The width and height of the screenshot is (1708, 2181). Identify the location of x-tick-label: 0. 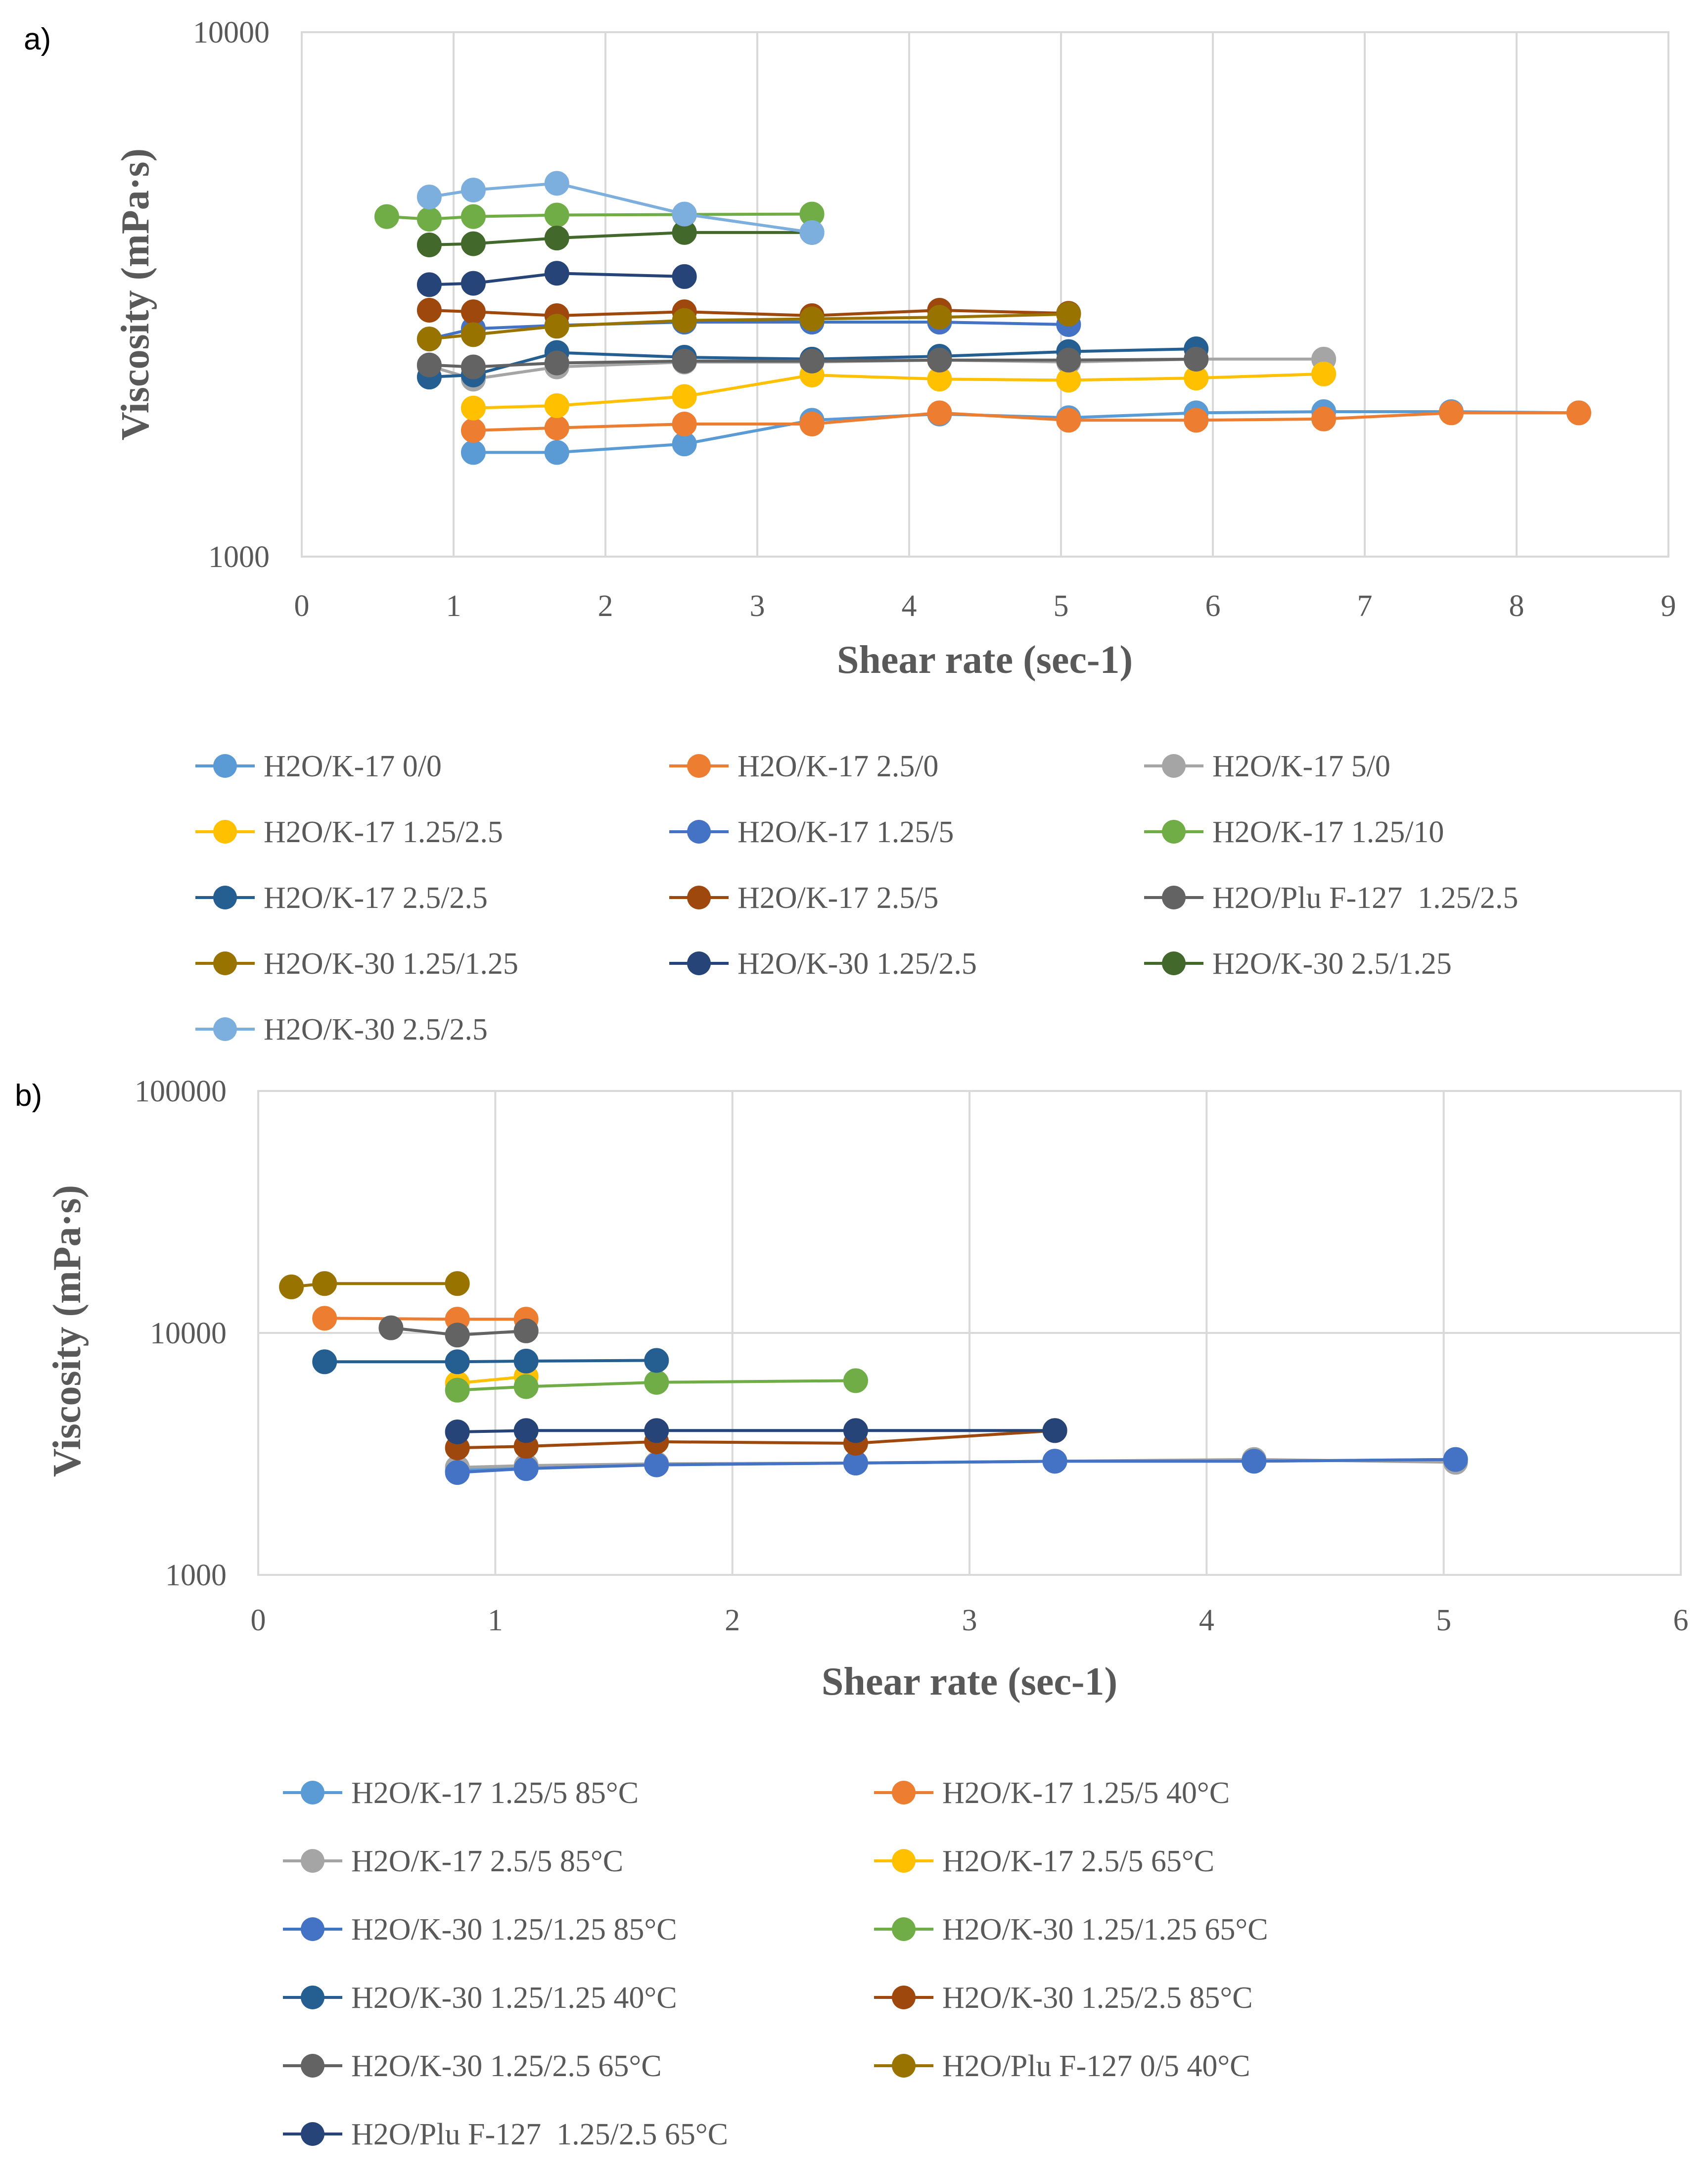
(302, 606).